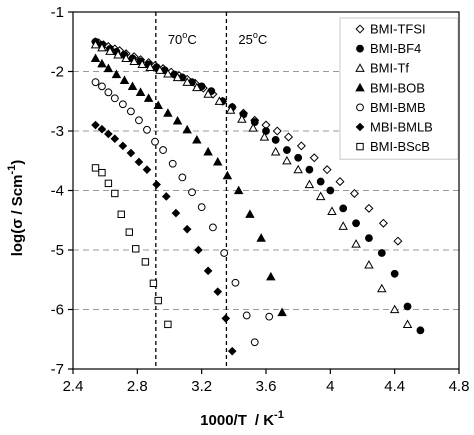 The image size is (474, 435). What do you see at coordinates (223, 420) in the screenshot?
I see `x-axis-title-main: 1000/T` at bounding box center [223, 420].